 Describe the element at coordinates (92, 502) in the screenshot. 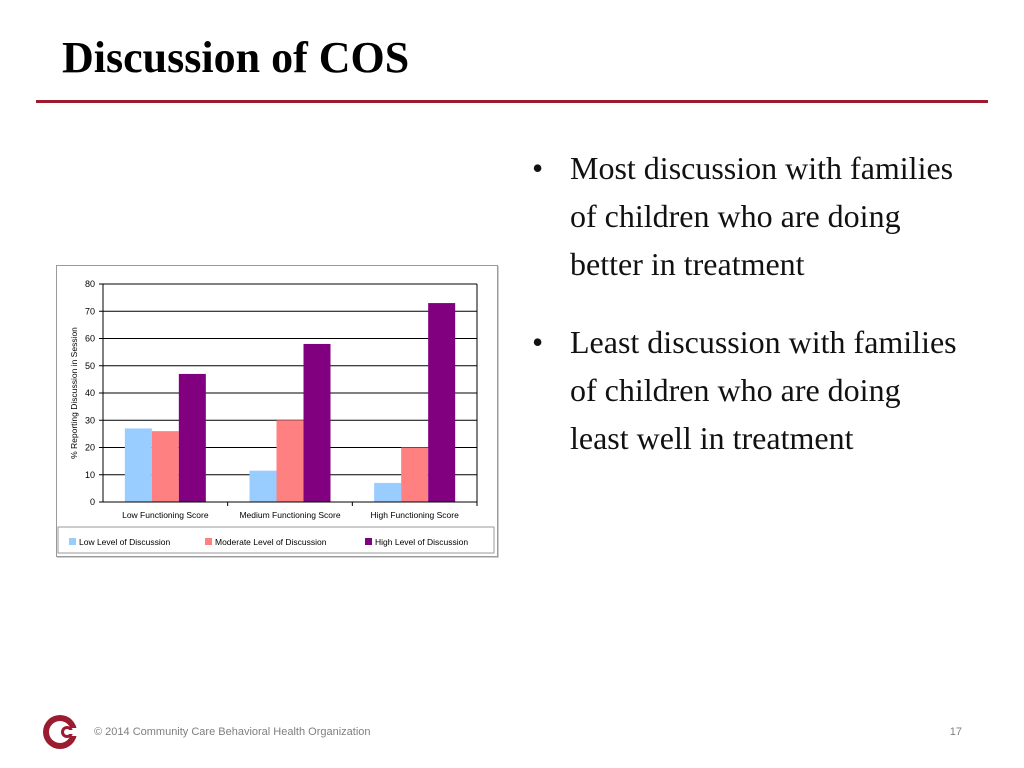

I see `y-tick-label: 0` at that location.